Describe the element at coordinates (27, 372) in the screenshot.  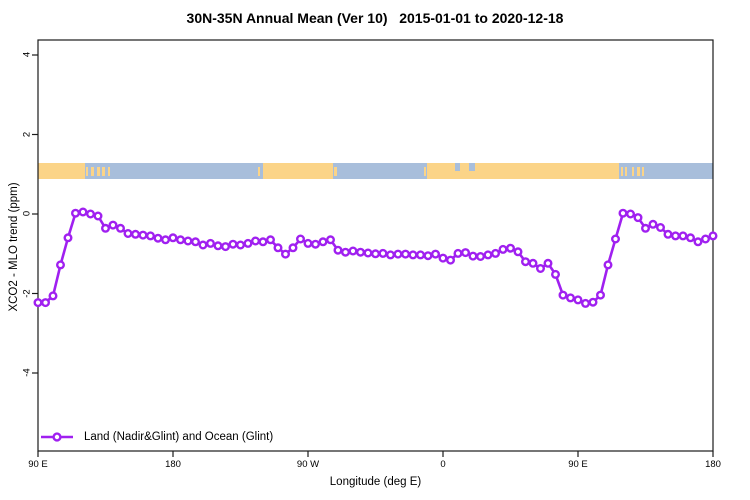
I see `y-tick-label: -4` at that location.